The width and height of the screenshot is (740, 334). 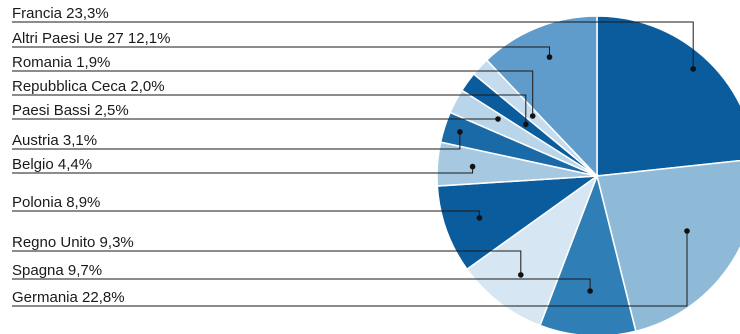 What do you see at coordinates (668, 96) in the screenshot?
I see `pie-slice-francia` at bounding box center [668, 96].